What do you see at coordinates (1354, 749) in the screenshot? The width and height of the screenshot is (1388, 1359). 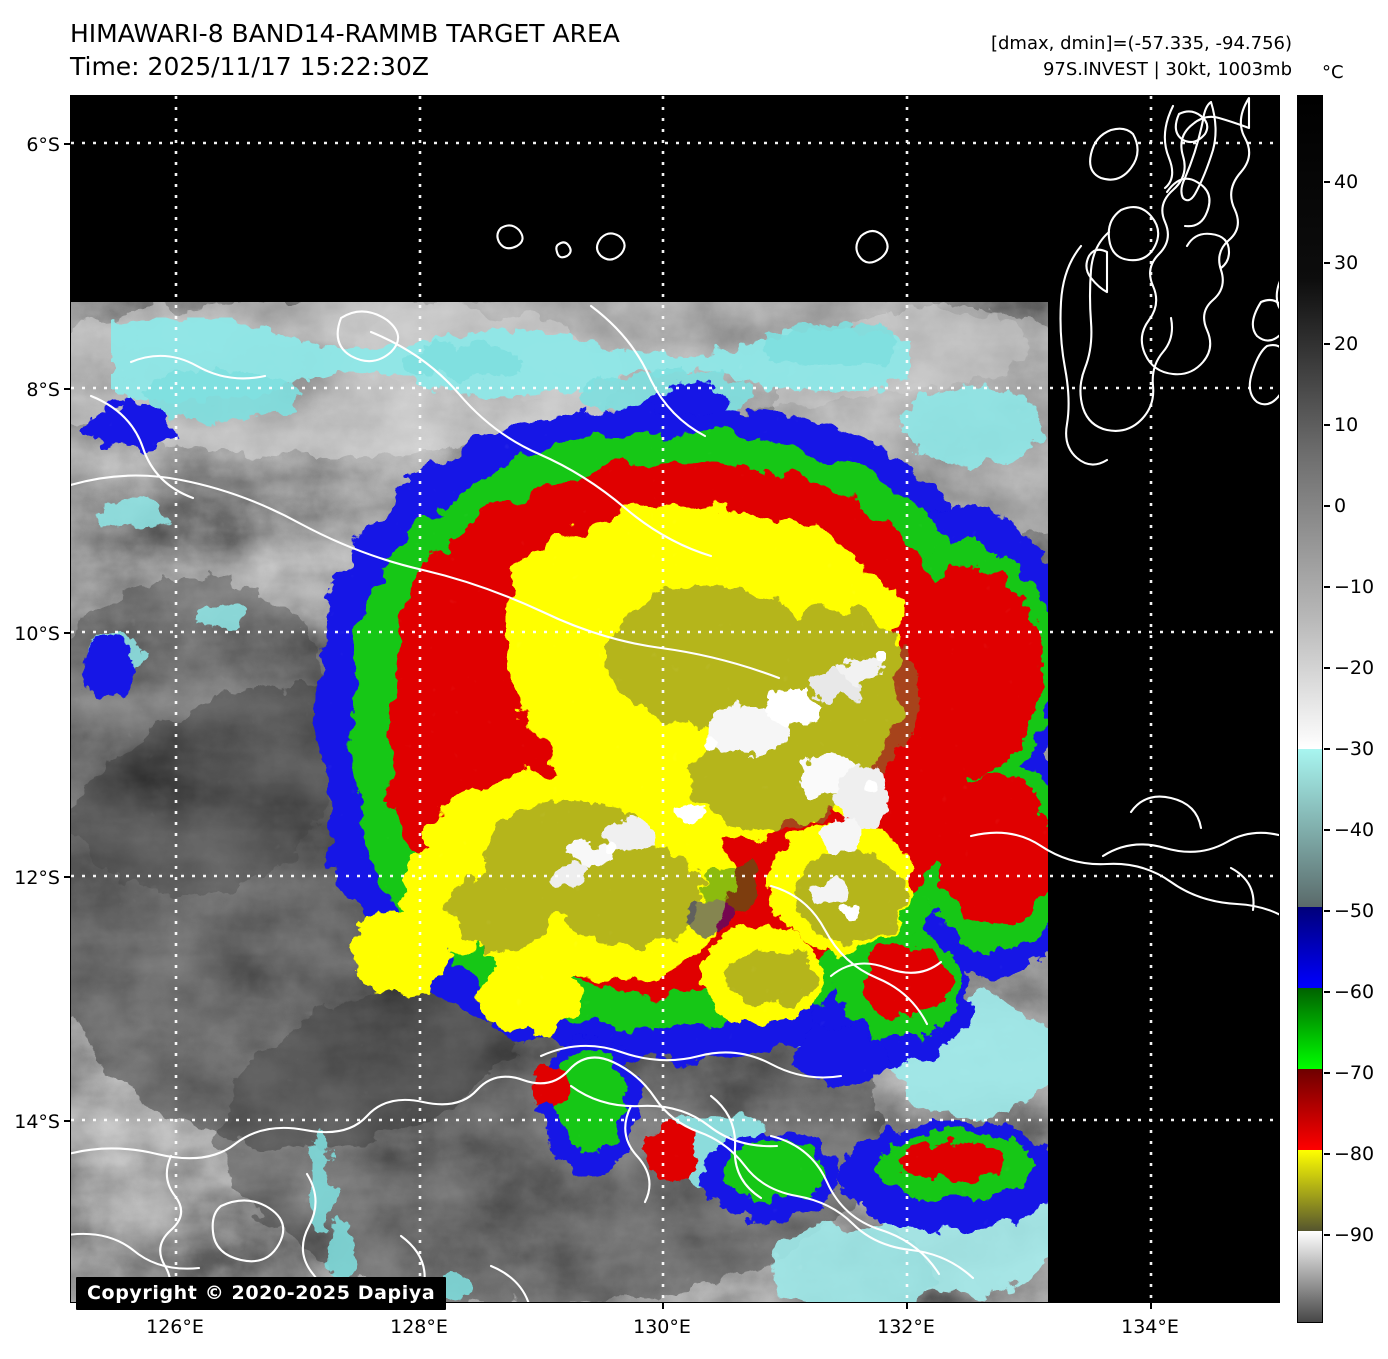 I see `cb-tick-label: −30` at bounding box center [1354, 749].